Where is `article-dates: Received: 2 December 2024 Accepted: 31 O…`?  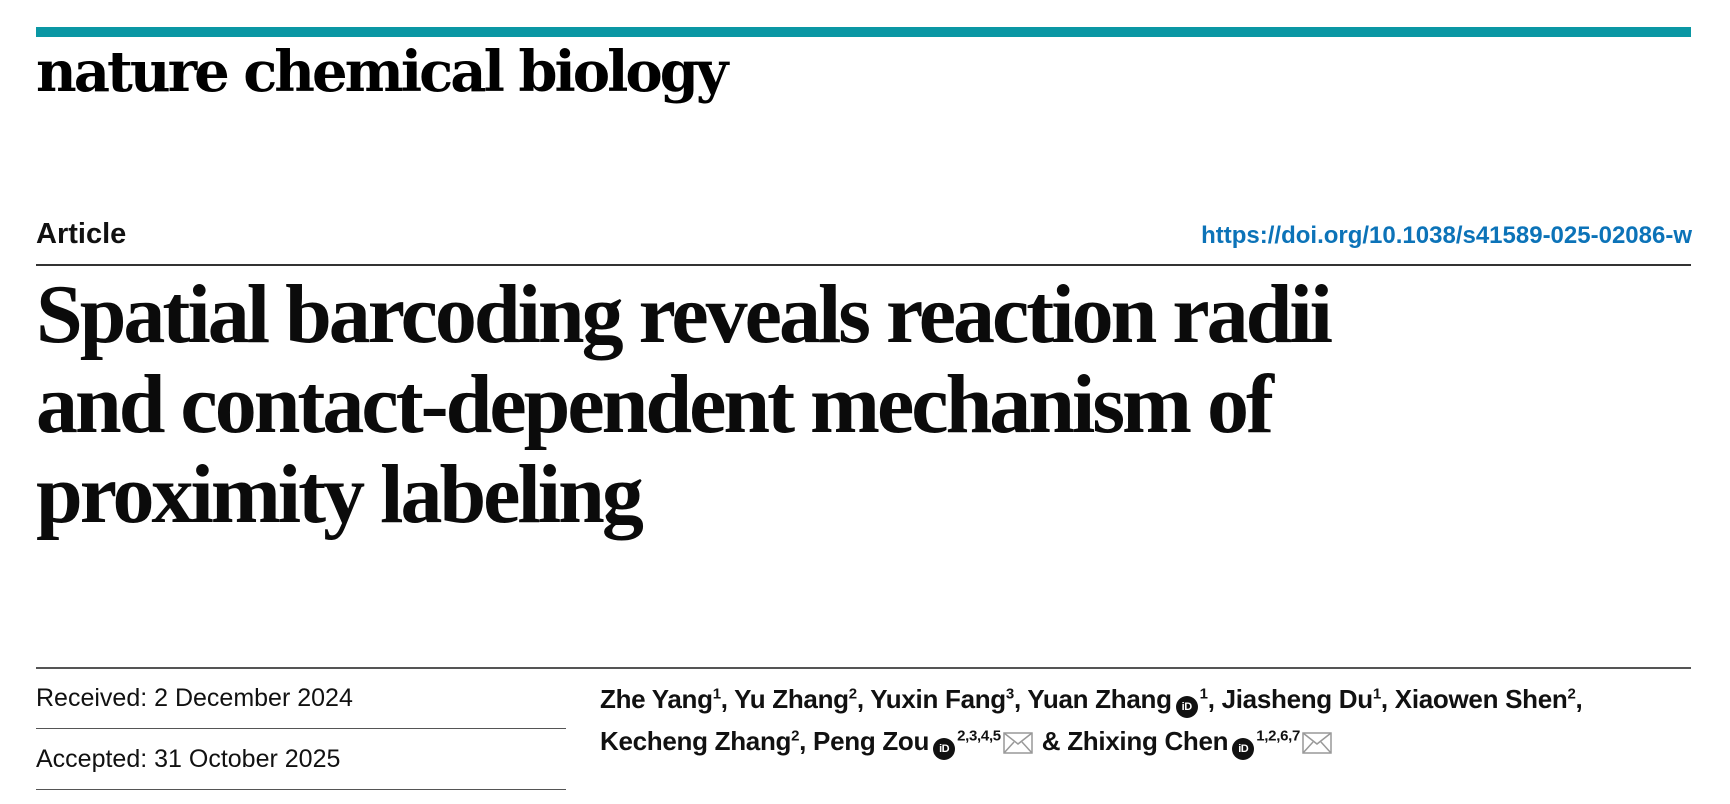 article-dates: Received: 2 December 2024 Accepted: 31 O… is located at coordinates (301, 729).